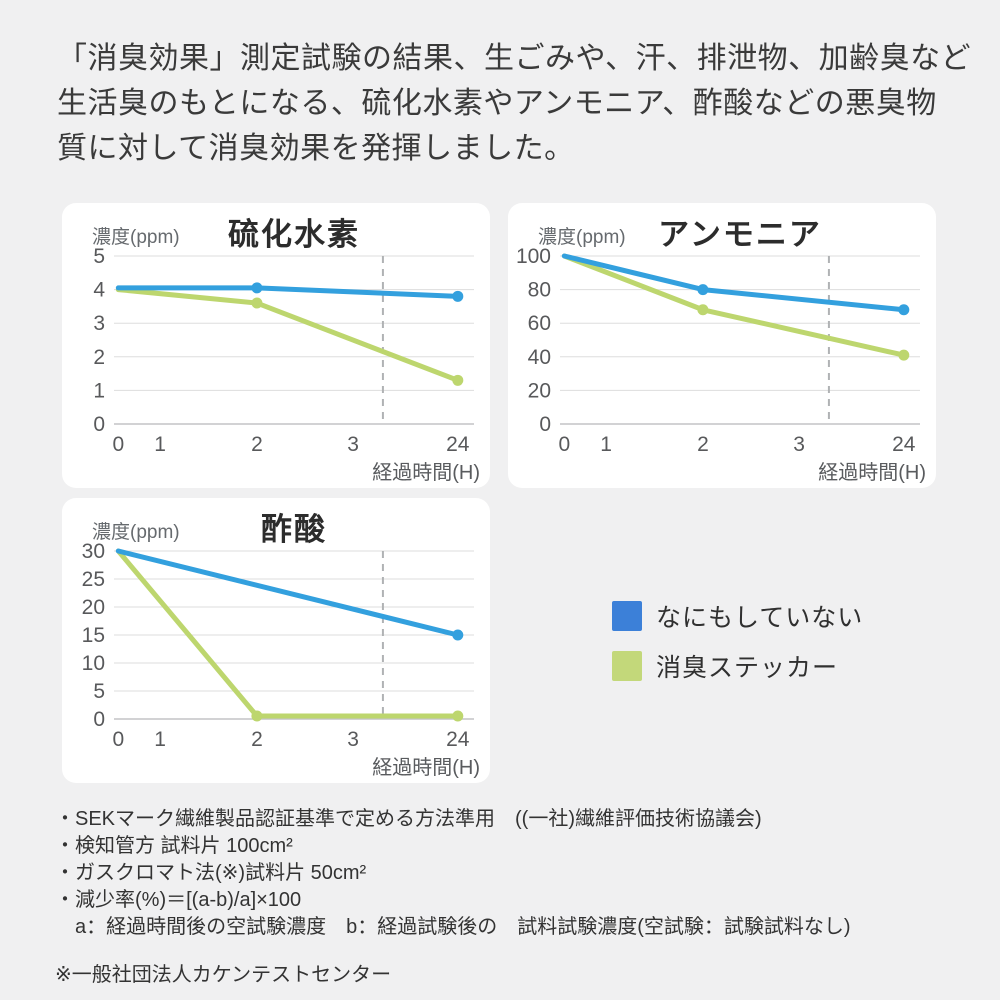 This screenshot has height=1000, width=1000. Describe the element at coordinates (99, 290) in the screenshot. I see `svg-text: 4` at that location.